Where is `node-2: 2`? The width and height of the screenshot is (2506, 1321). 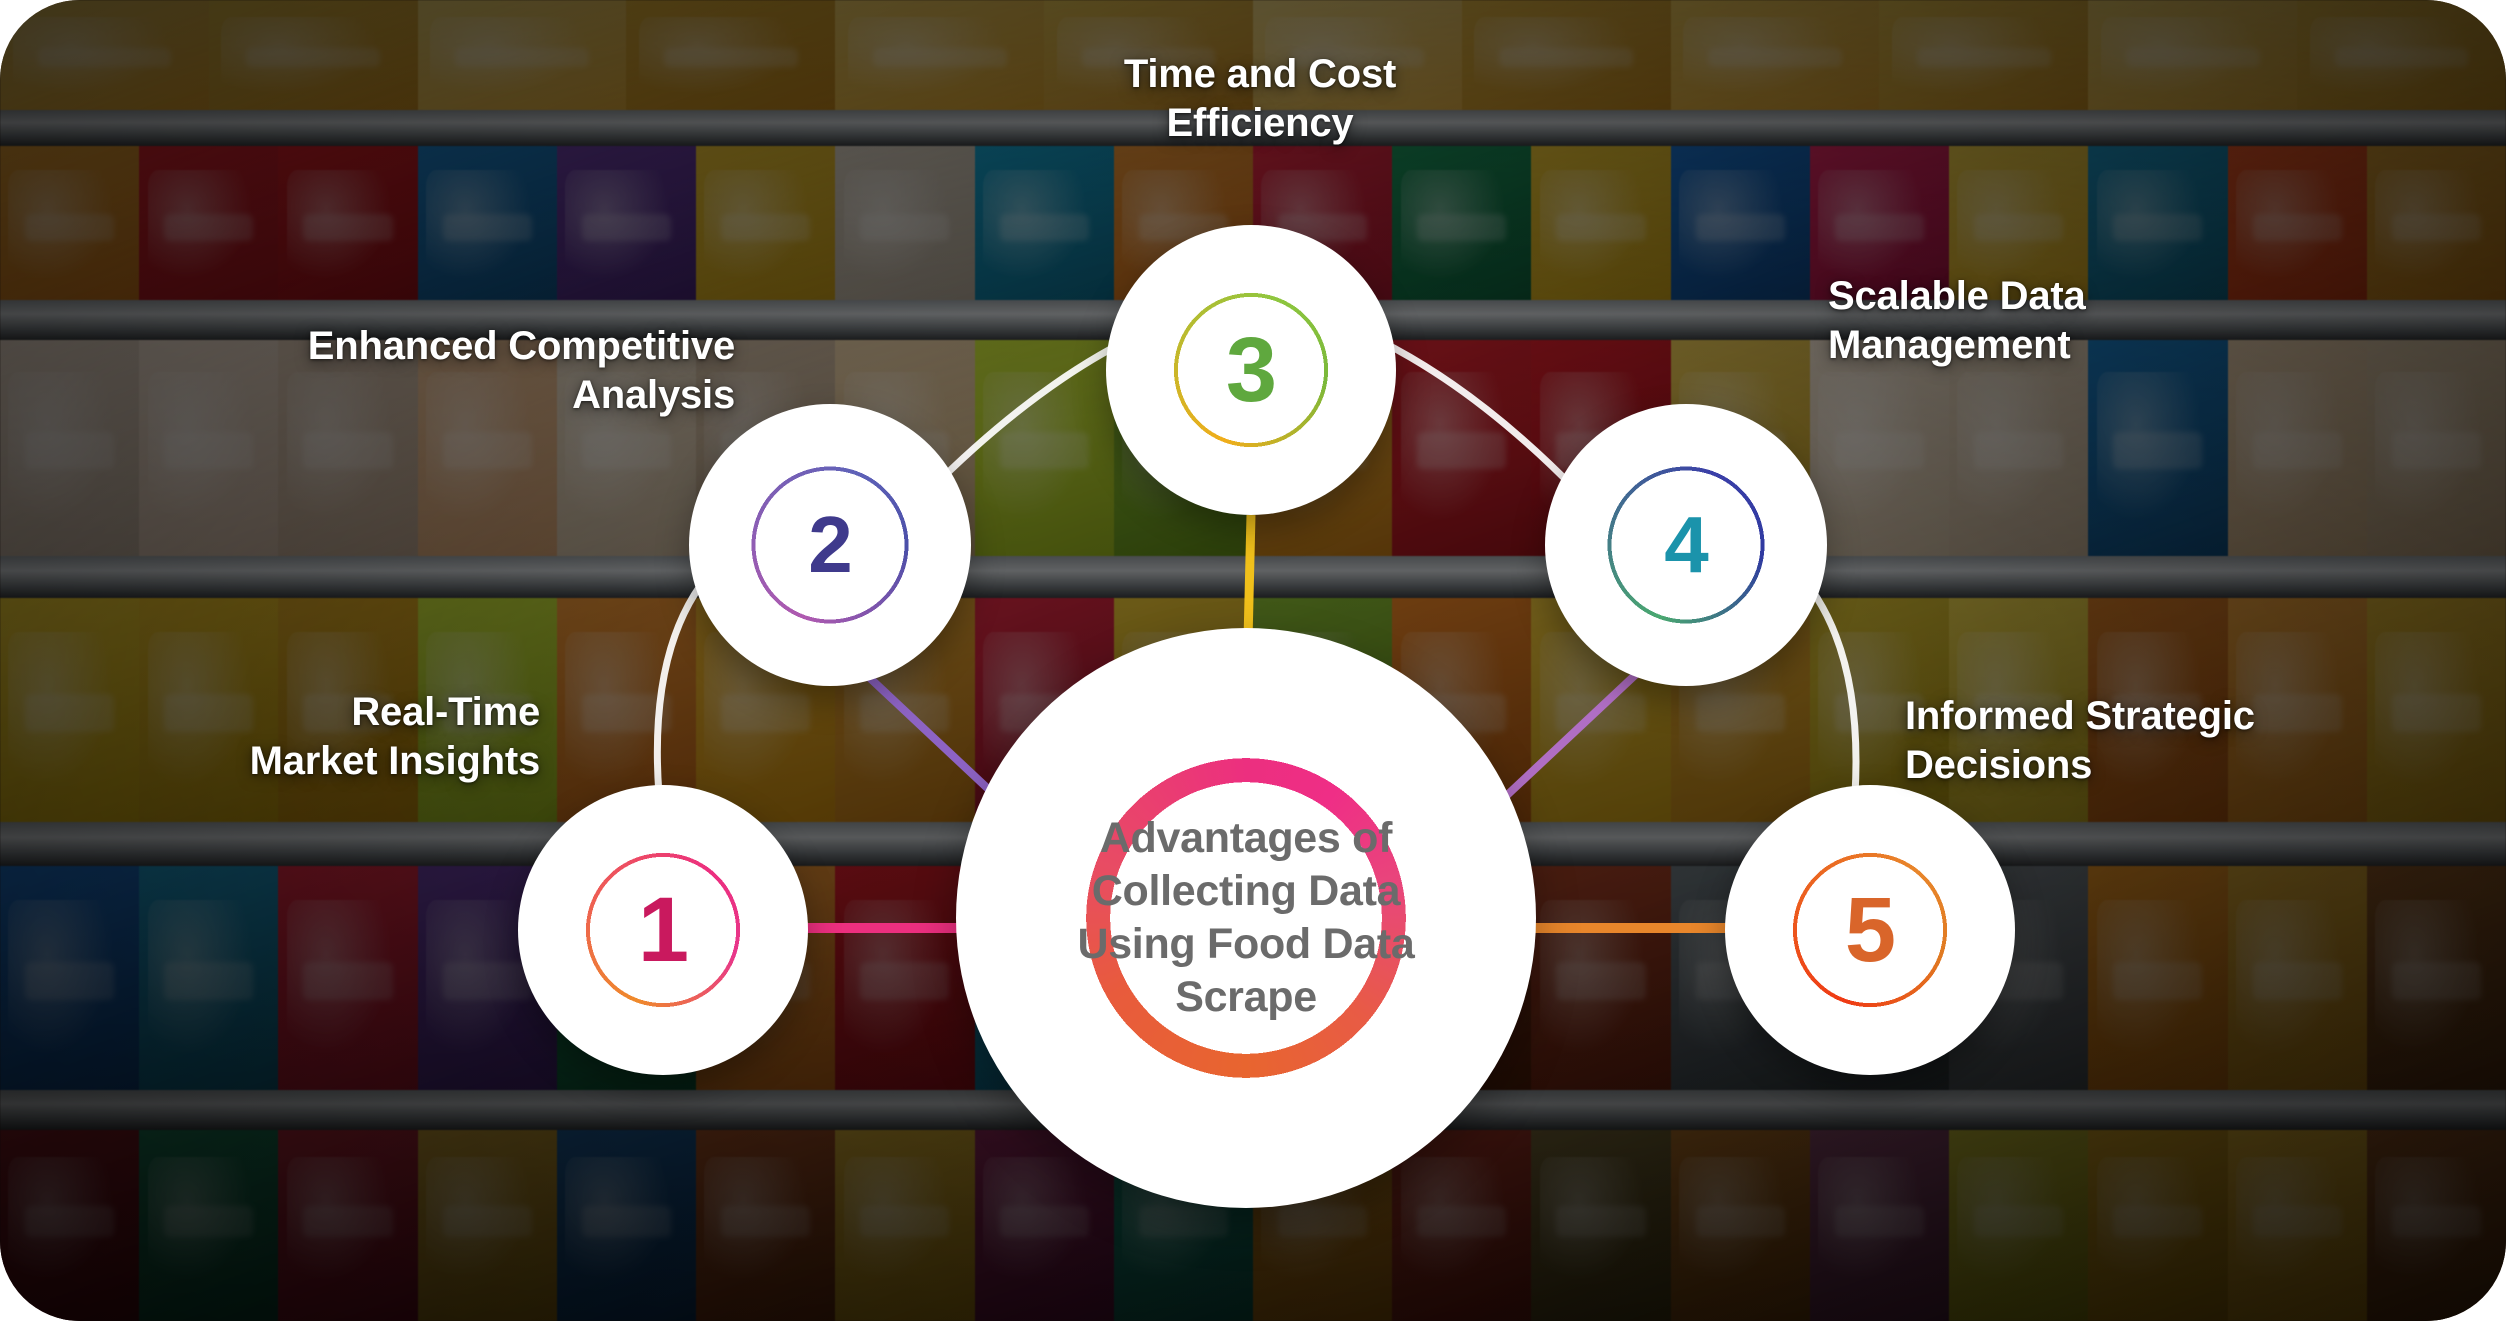
node-2: 2 is located at coordinates (830, 545).